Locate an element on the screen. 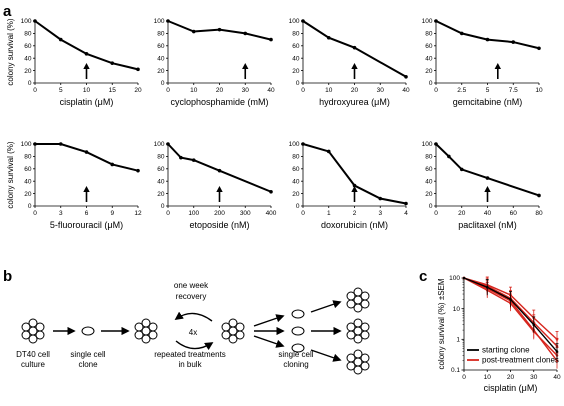  label-recovery: recovery is located at coordinates (191, 296).